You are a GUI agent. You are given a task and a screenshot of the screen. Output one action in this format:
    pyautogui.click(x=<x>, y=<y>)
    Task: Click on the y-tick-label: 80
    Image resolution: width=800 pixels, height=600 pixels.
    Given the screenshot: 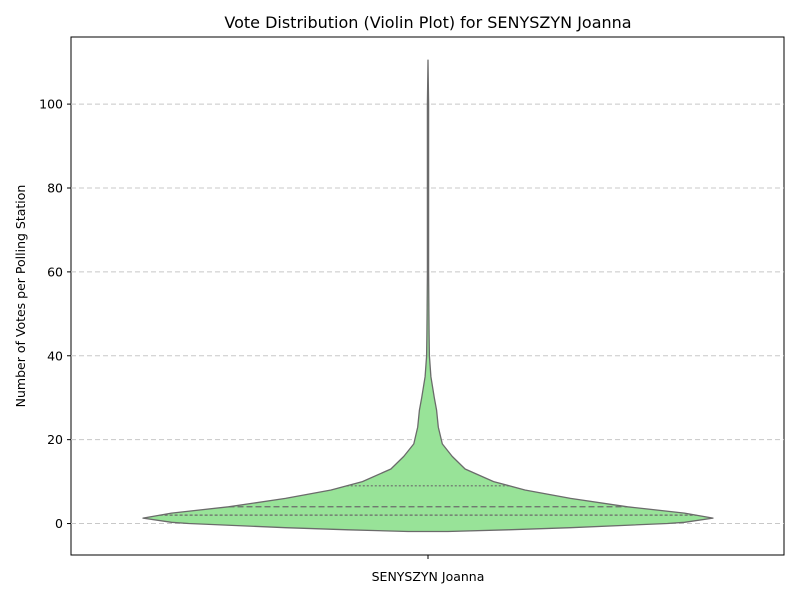 What is the action you would take?
    pyautogui.click(x=55, y=187)
    